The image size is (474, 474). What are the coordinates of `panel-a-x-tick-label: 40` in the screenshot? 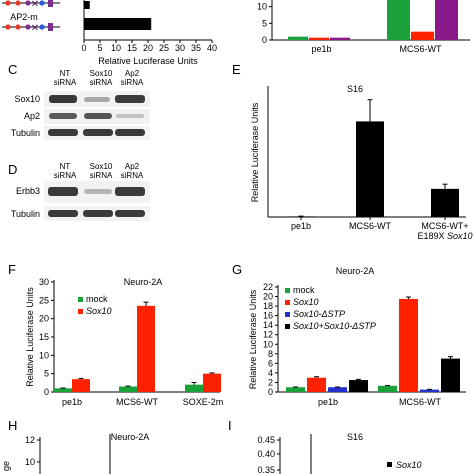 It's located at (212, 48).